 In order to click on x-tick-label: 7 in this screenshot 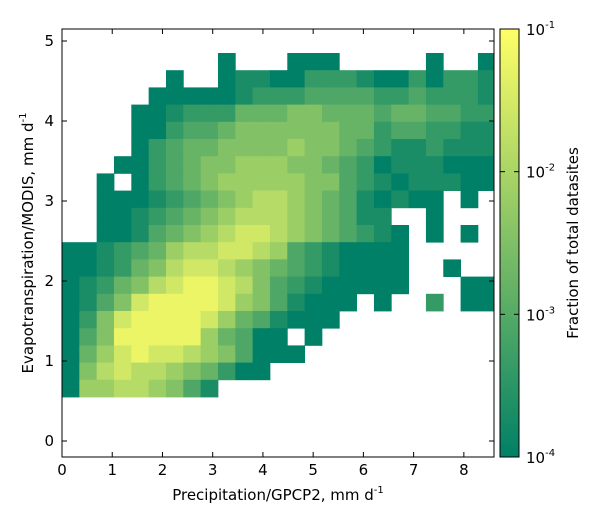, I will do `click(414, 470)`.